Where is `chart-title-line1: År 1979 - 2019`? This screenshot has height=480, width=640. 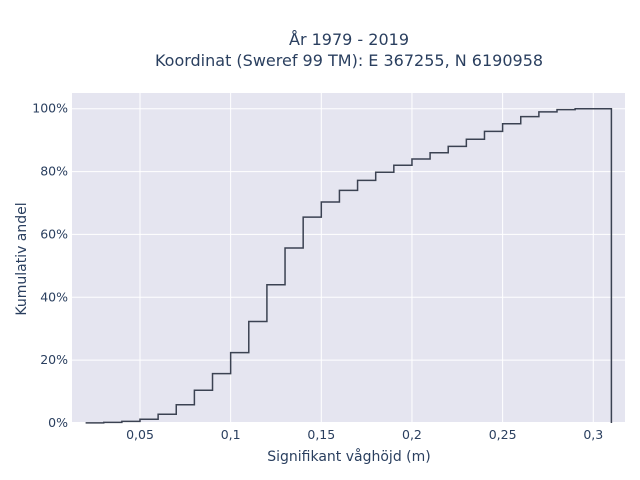
chart-title-line1: År 1979 - 2019 is located at coordinates (349, 39).